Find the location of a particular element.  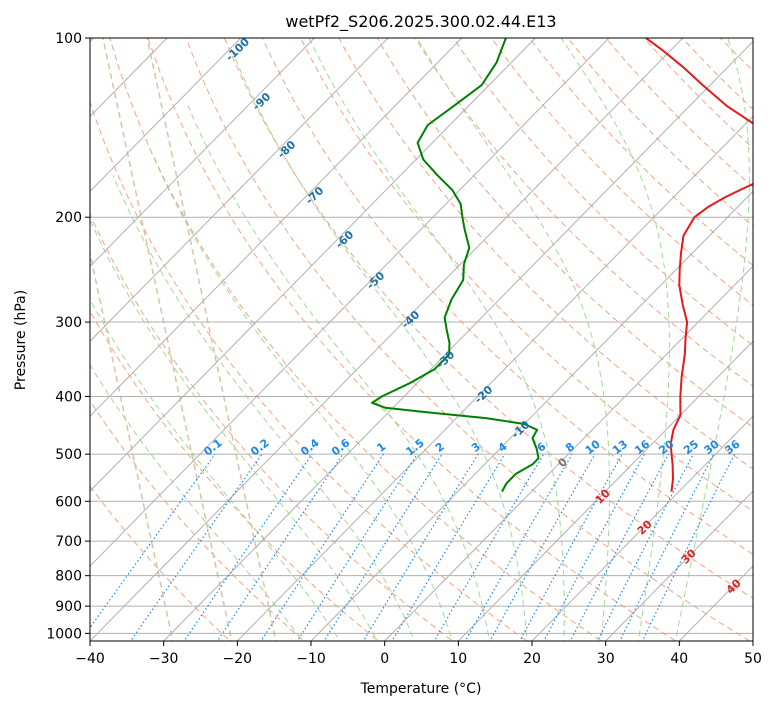

y-tick-label: 400 is located at coordinates (68, 397).